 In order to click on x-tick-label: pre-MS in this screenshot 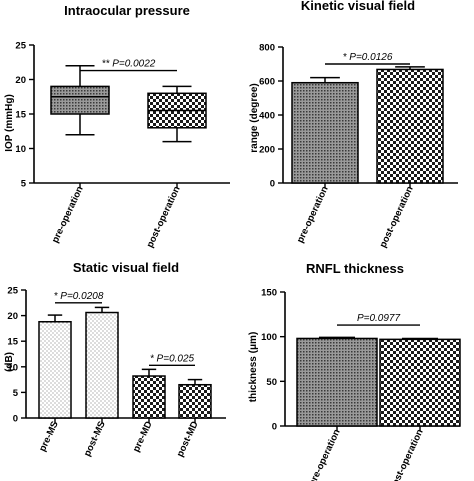, I will do `click(49, 437)`.